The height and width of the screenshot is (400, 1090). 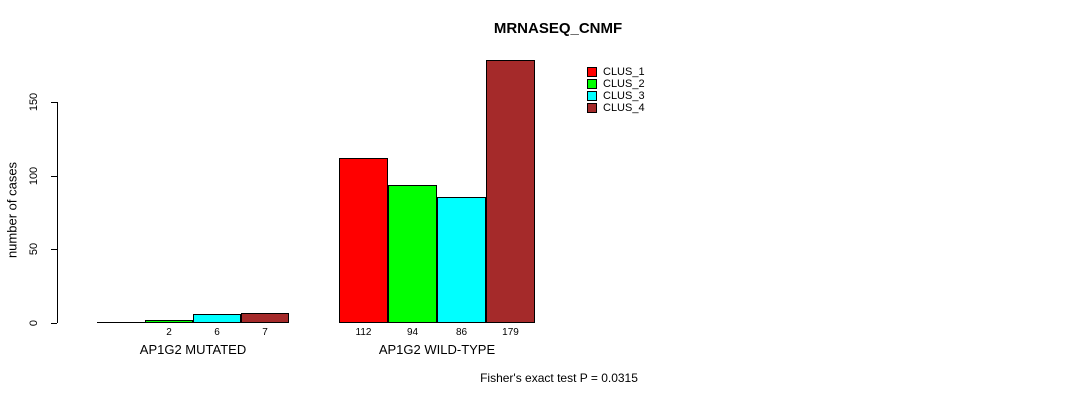 I want to click on y-tick-label: 100, so click(x=34, y=176).